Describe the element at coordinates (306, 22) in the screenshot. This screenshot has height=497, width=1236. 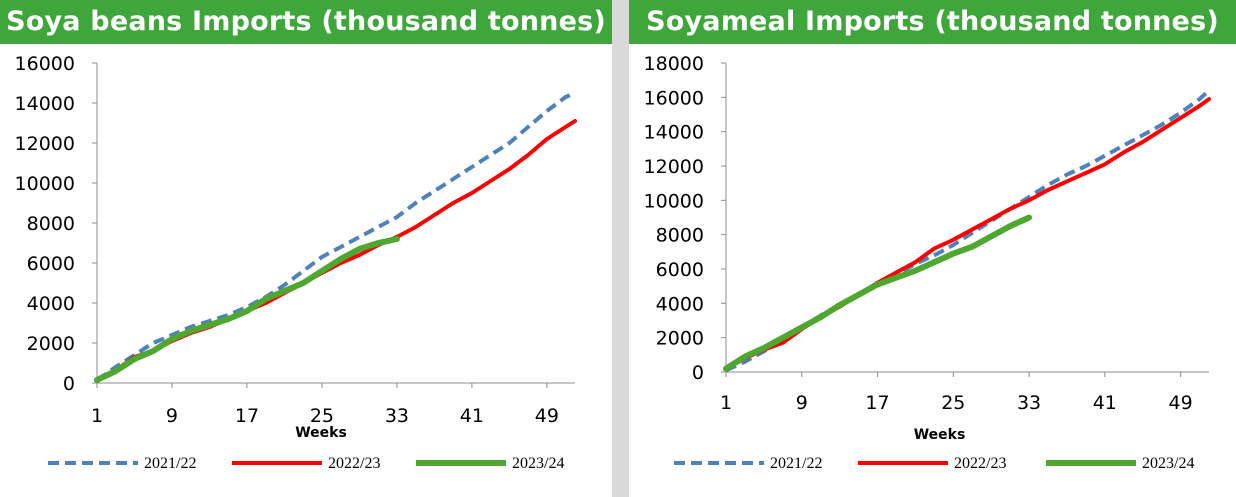
I see `soya-beans-chart-title: Soya beans Imports (thousand tonnes)` at that location.